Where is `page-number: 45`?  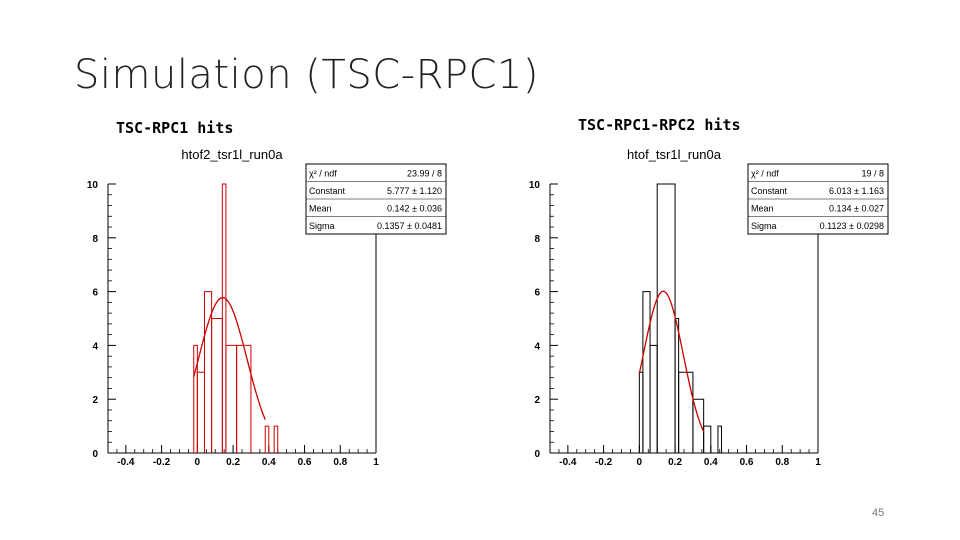 page-number: 45 is located at coordinates (878, 513).